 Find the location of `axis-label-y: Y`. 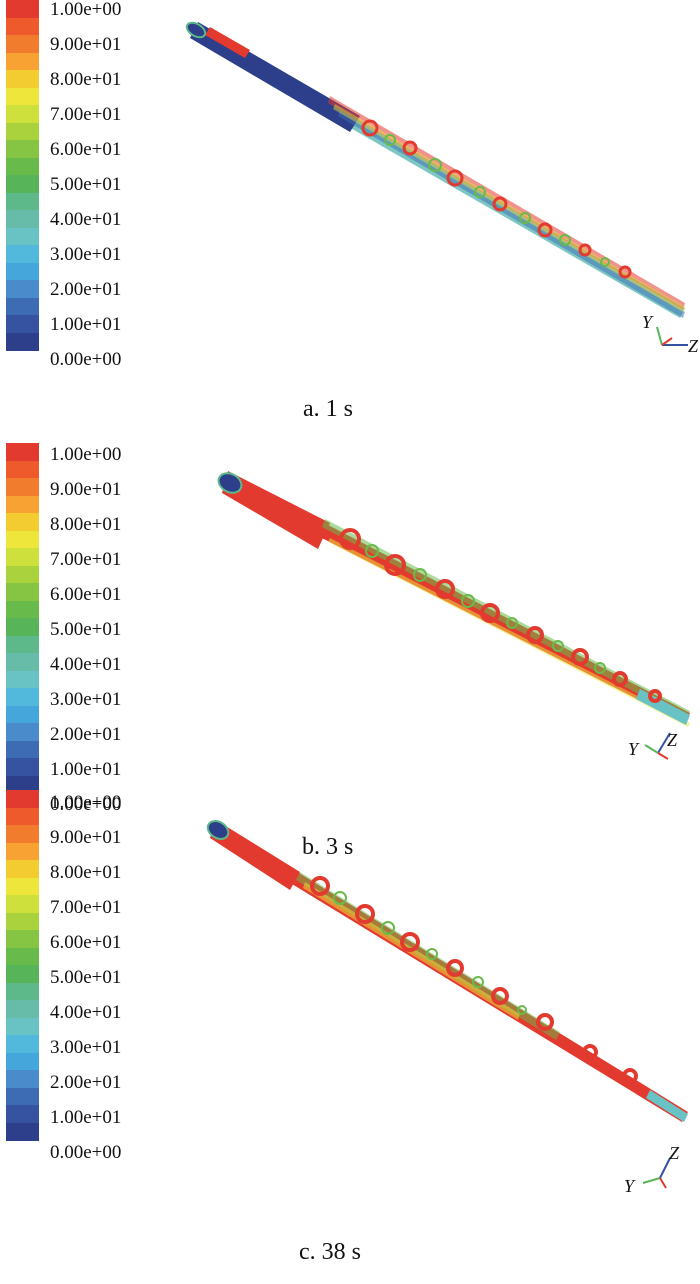

axis-label-y: Y is located at coordinates (634, 749).